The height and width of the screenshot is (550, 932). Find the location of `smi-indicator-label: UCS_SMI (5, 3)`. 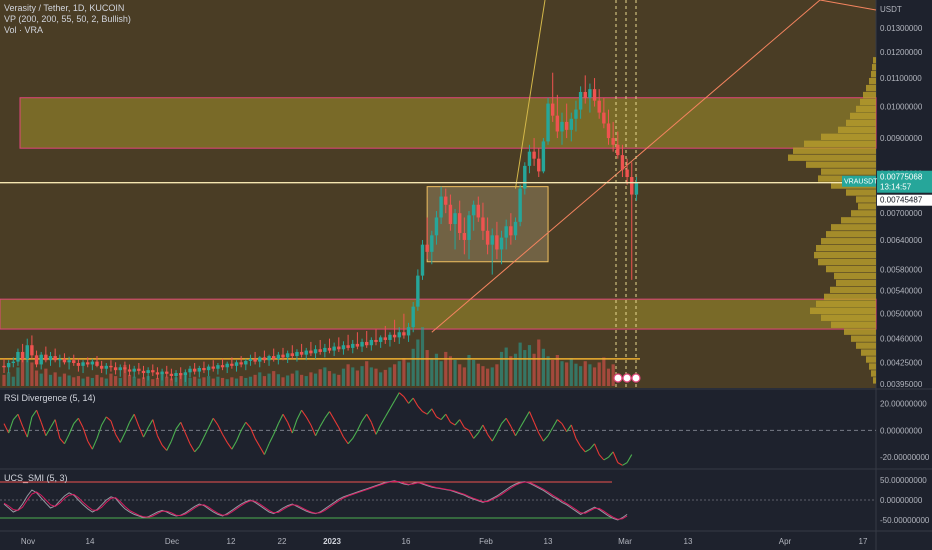

smi-indicator-label: UCS_SMI (5, 3) is located at coordinates (36, 478).